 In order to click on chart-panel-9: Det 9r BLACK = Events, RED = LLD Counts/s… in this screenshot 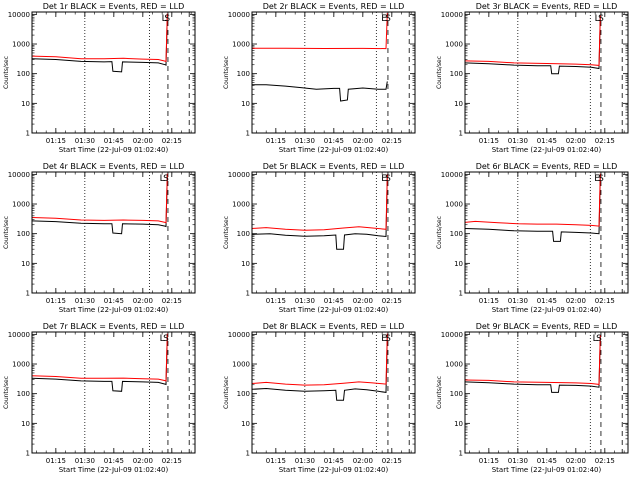, I will do `click(532, 398)`.